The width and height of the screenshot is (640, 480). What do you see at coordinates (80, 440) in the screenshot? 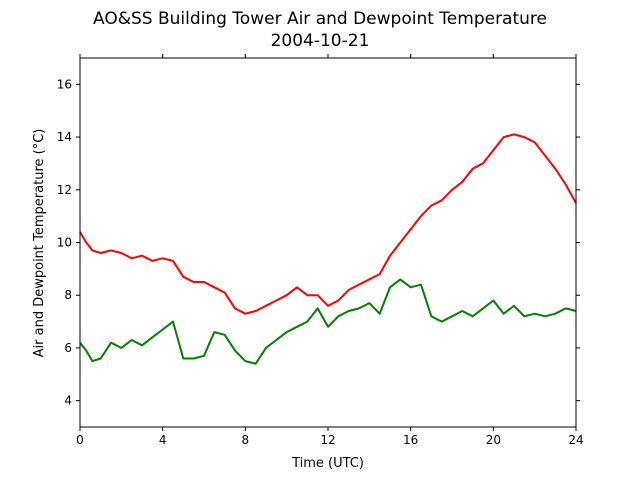
I see `x-tick-label: 0` at bounding box center [80, 440].